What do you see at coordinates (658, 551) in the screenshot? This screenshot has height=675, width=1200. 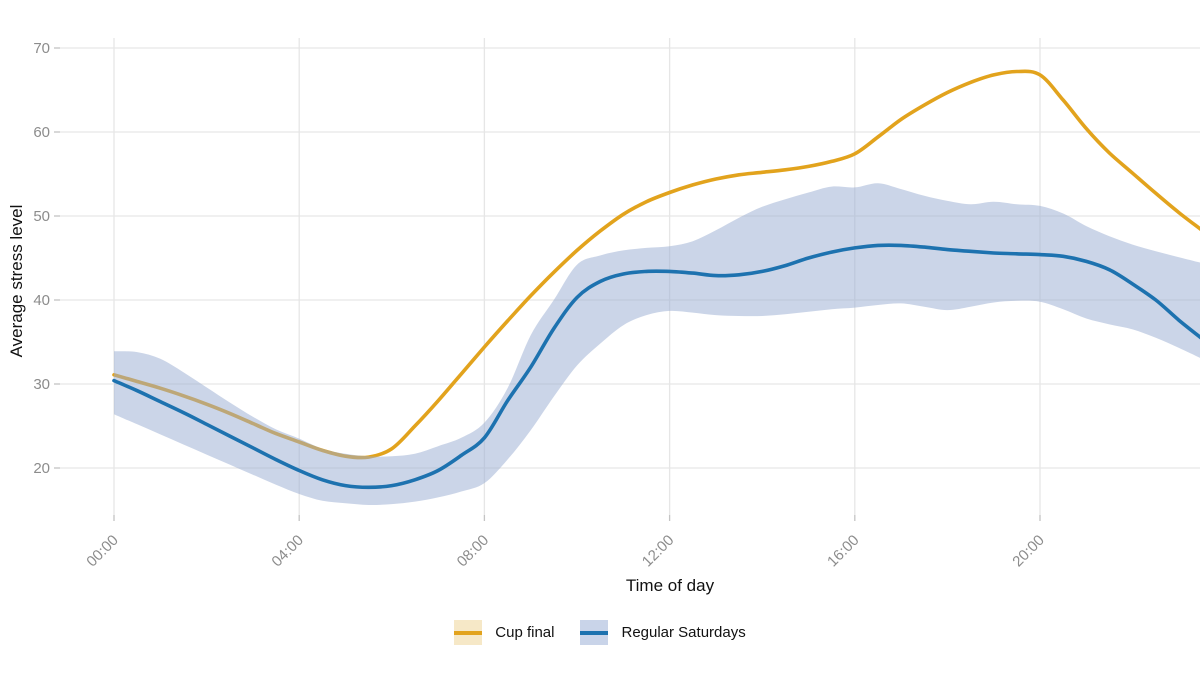 I see `x-tick-label: 12:00` at bounding box center [658, 551].